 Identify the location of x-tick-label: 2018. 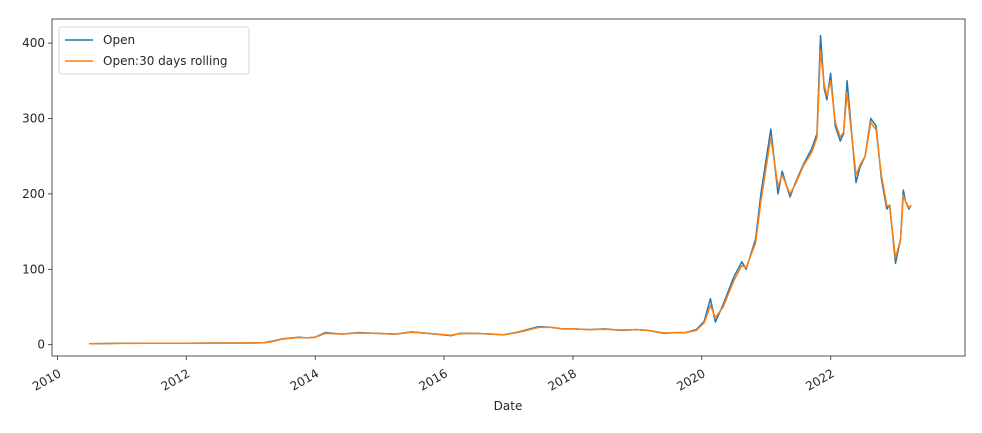
(562, 379).